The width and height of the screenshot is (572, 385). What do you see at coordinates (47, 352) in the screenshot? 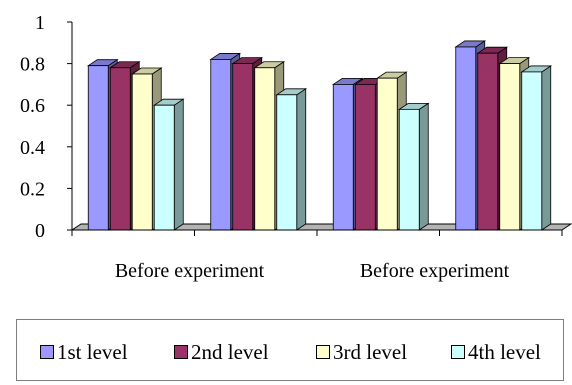
I see `legend-swatch-1st-level` at bounding box center [47, 352].